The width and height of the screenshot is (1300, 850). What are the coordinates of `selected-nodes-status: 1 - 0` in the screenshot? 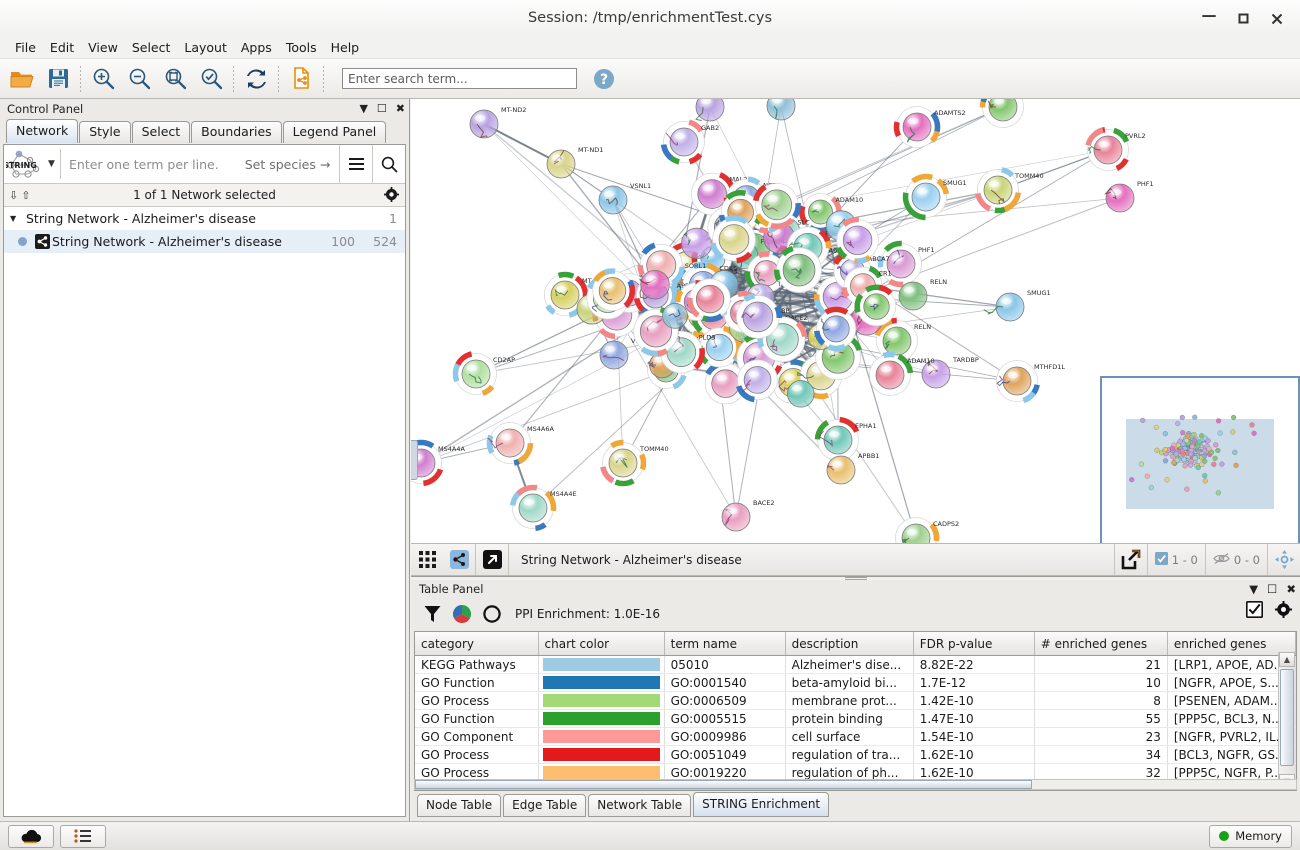 It's located at (1176, 559).